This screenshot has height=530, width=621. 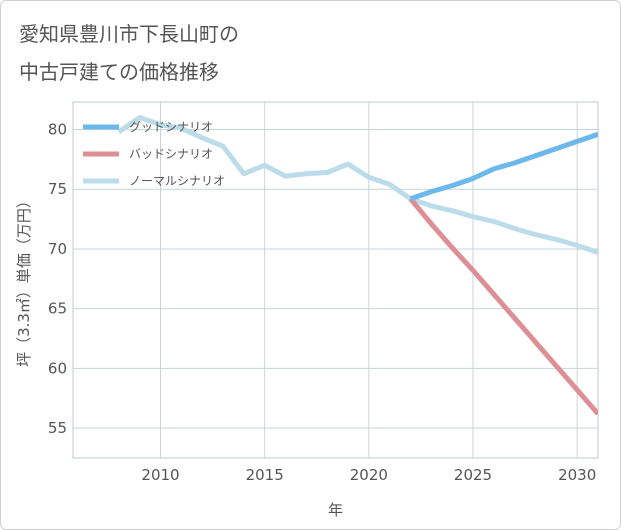 What do you see at coordinates (57, 249) in the screenshot?
I see `y-tick-label-70: 70` at bounding box center [57, 249].